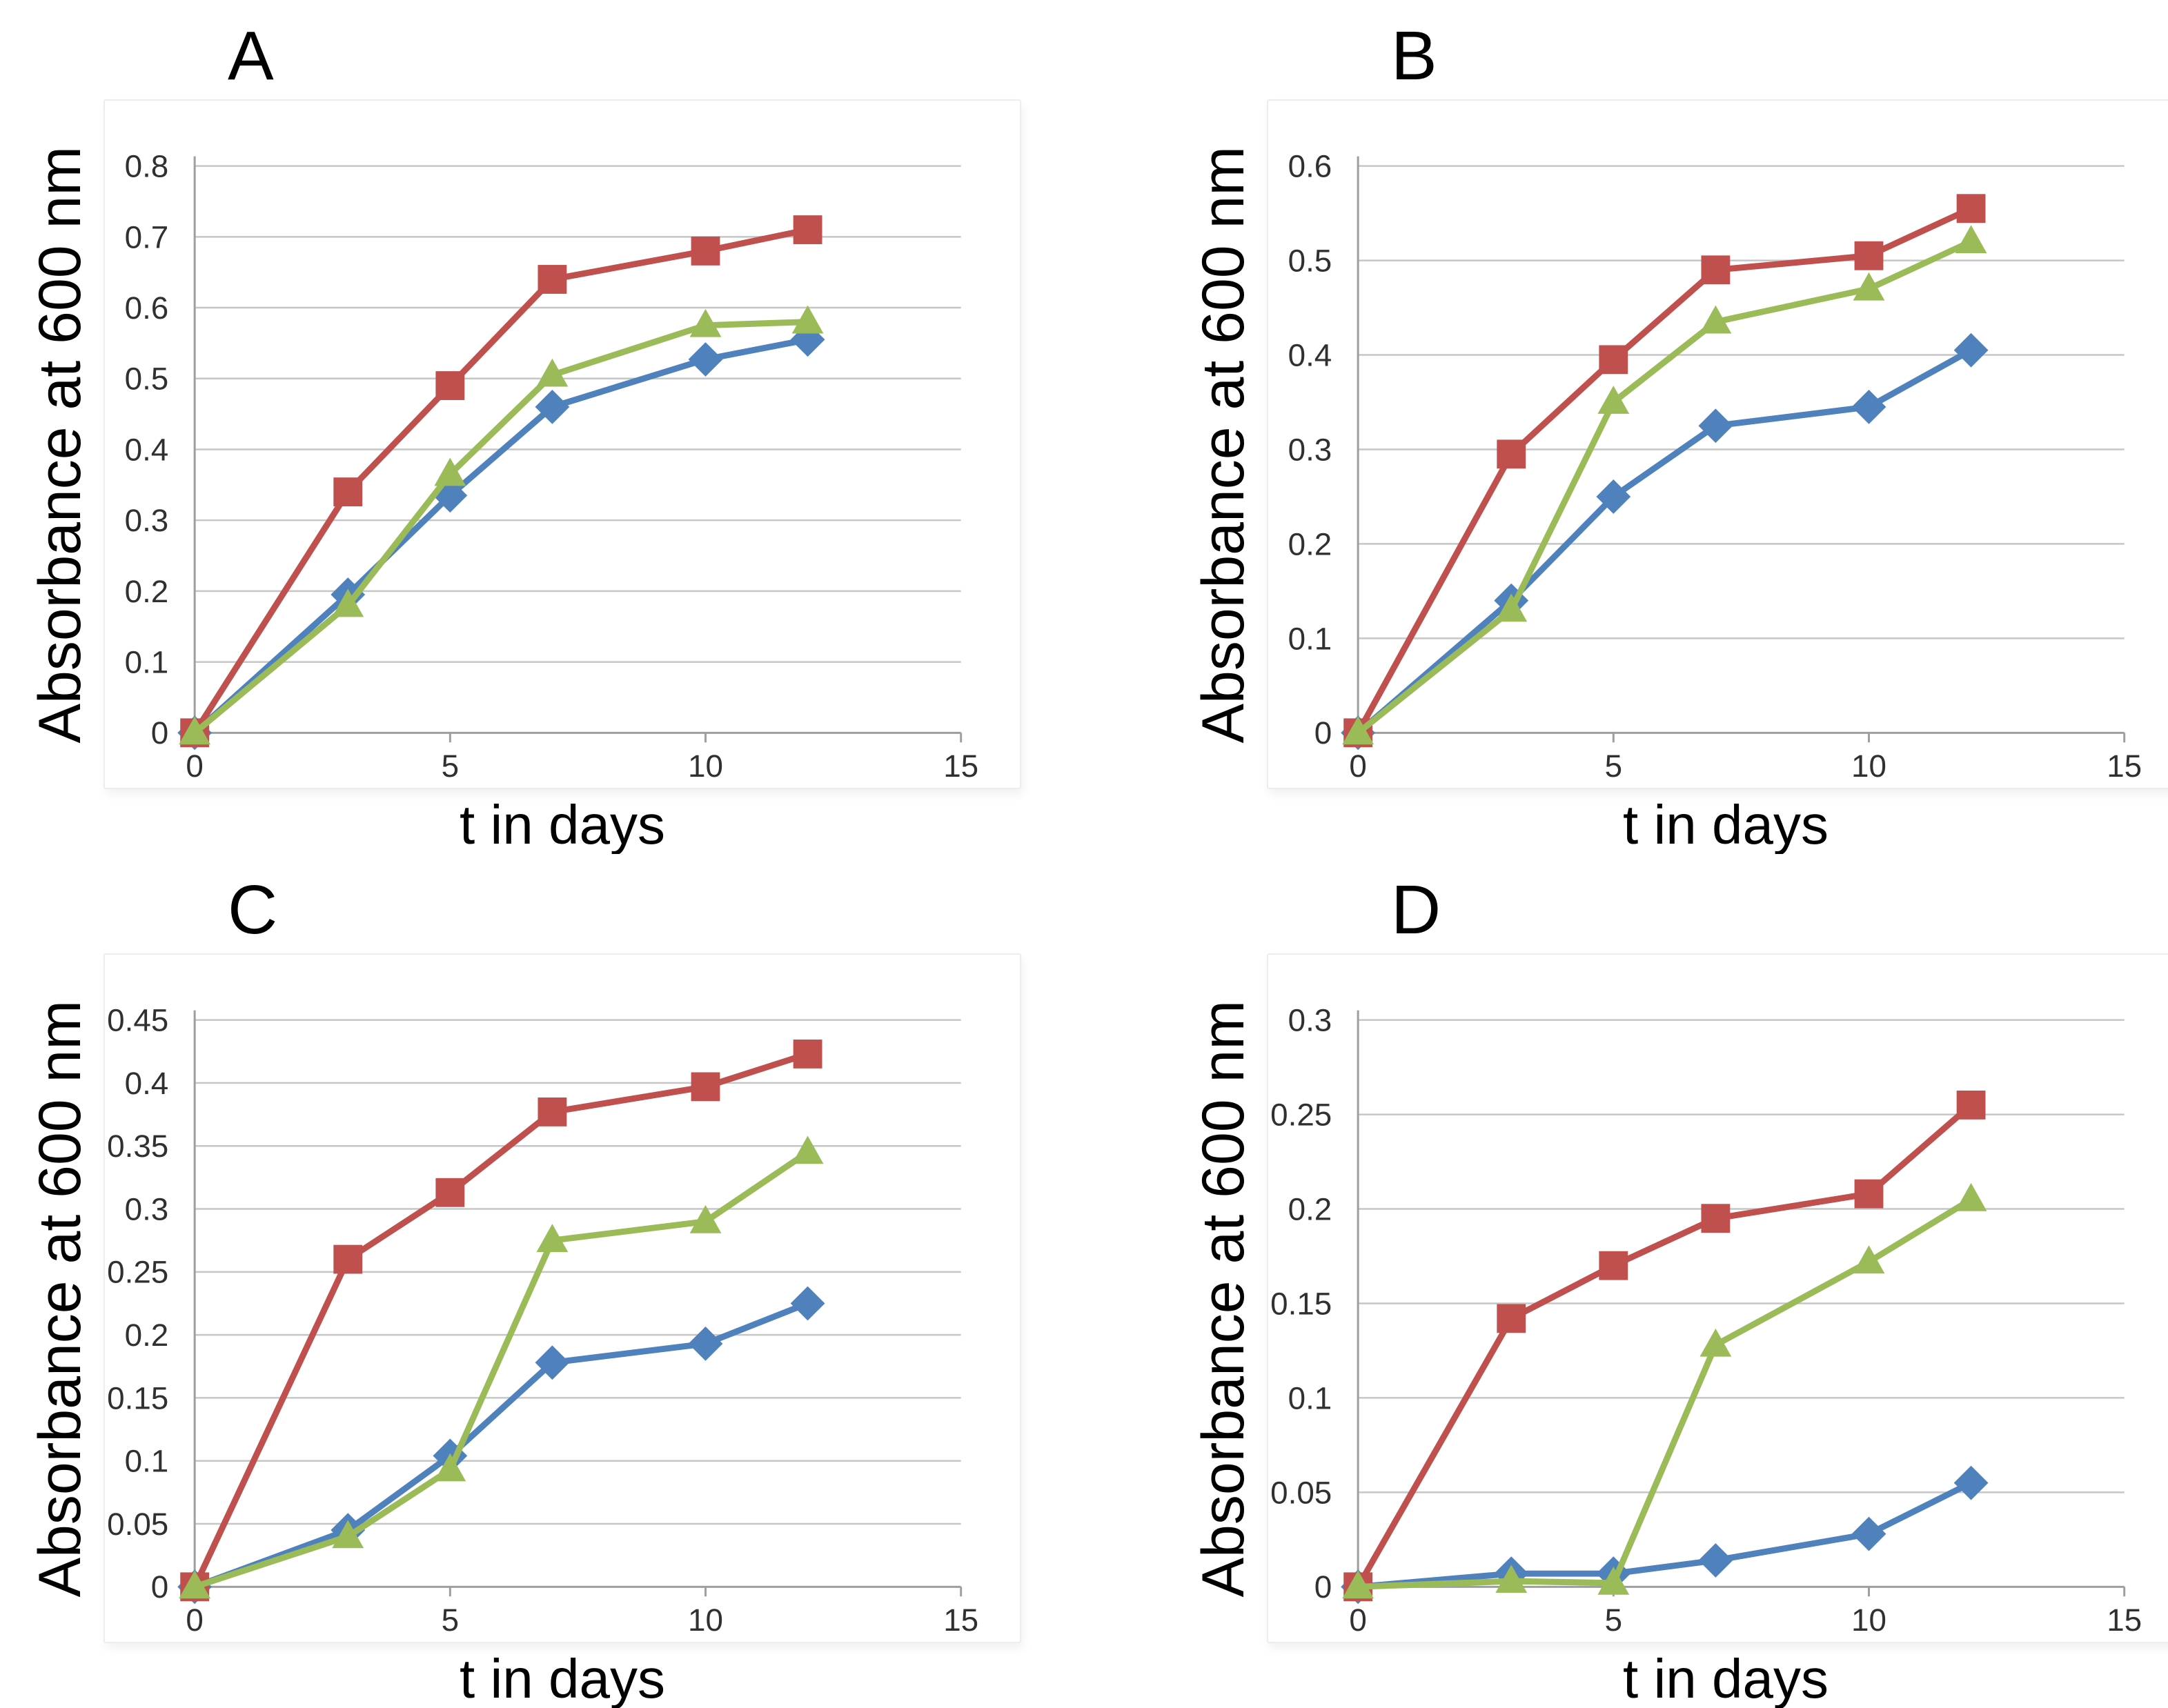  I want to click on chart-d-plot: 0 0.05 0.1 0.15 0.2 0.25 0.3 0 5 10 15, so click(1706, 1320).